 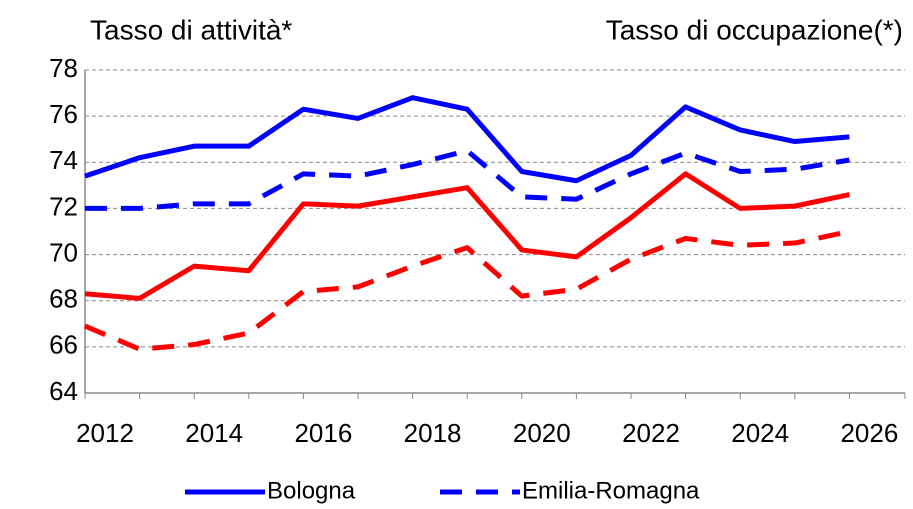 I want to click on y-tick-label: 70, so click(x=63, y=252).